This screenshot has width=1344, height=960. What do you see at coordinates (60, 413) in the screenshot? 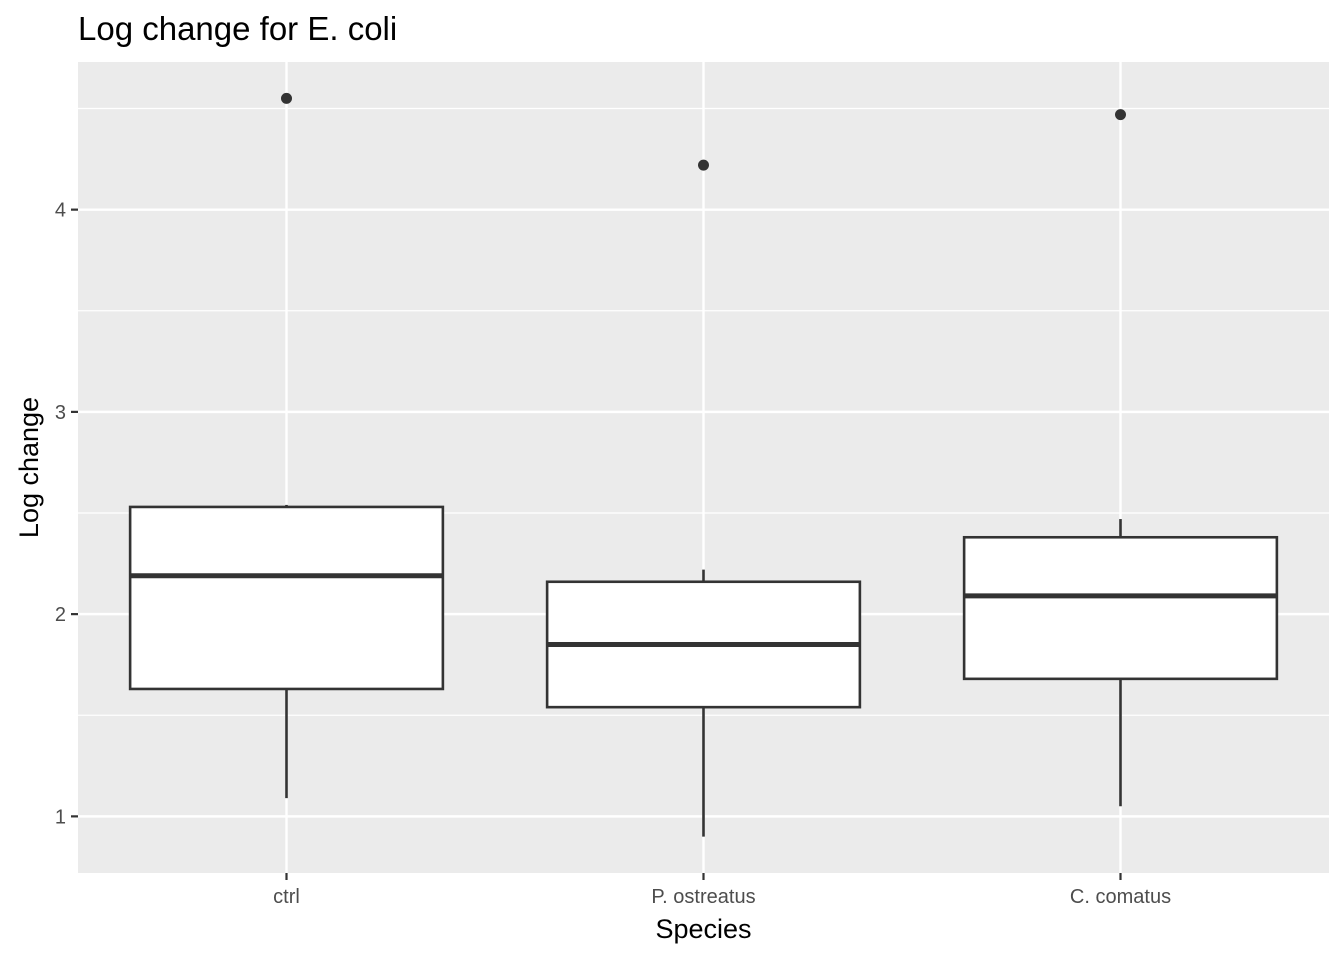
I see `y-tick-label: 3` at bounding box center [60, 413].